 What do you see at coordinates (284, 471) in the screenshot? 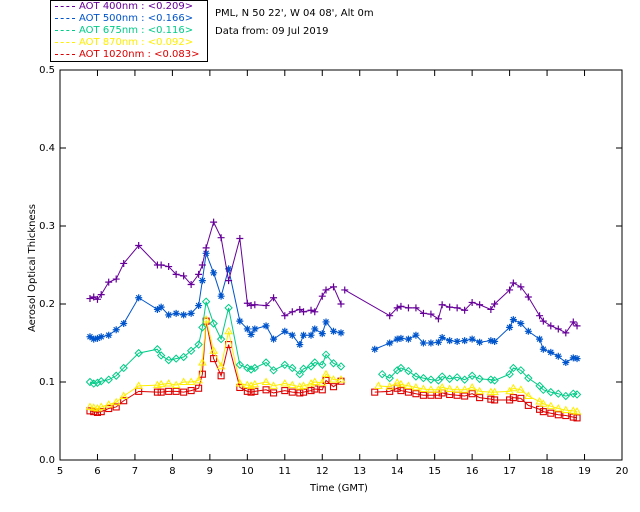
I see `x-tick-label: 11` at bounding box center [284, 471].